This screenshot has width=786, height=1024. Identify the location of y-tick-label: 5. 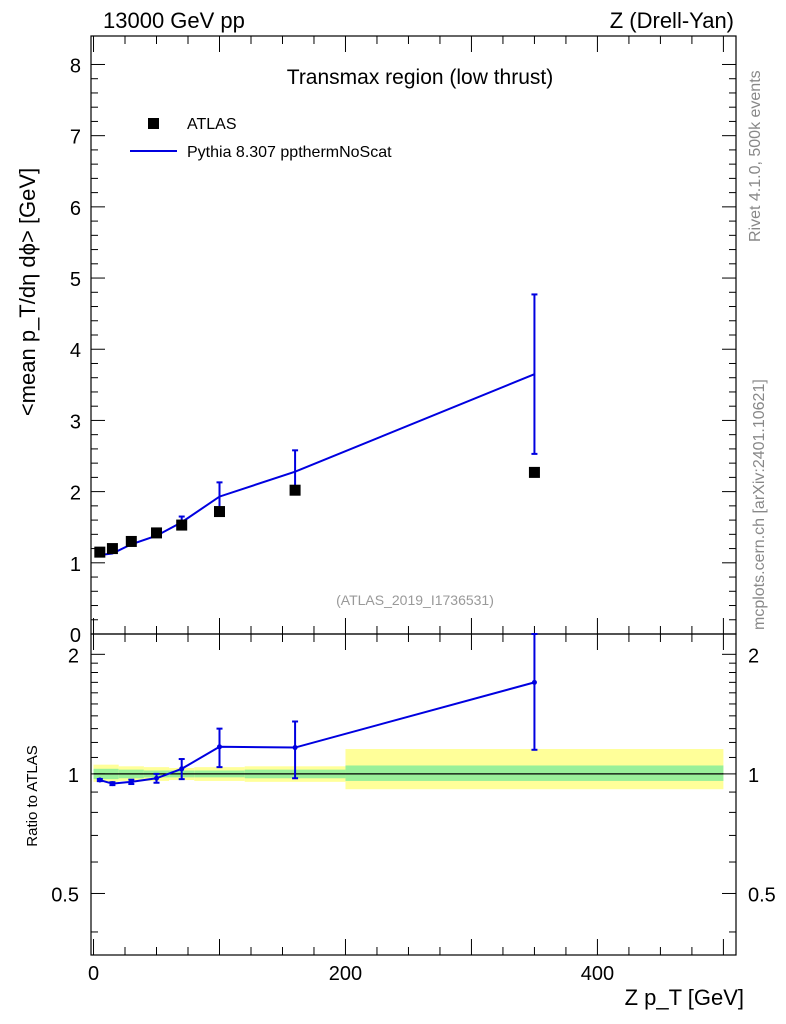
(75, 280).